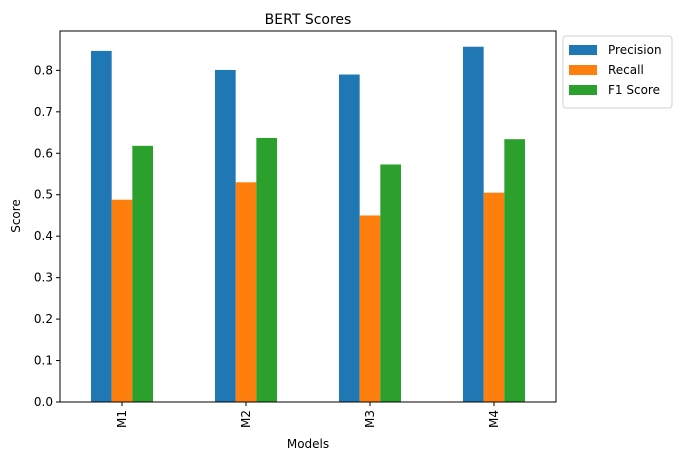  What do you see at coordinates (122, 300) in the screenshot?
I see `bar-recall-m1` at bounding box center [122, 300].